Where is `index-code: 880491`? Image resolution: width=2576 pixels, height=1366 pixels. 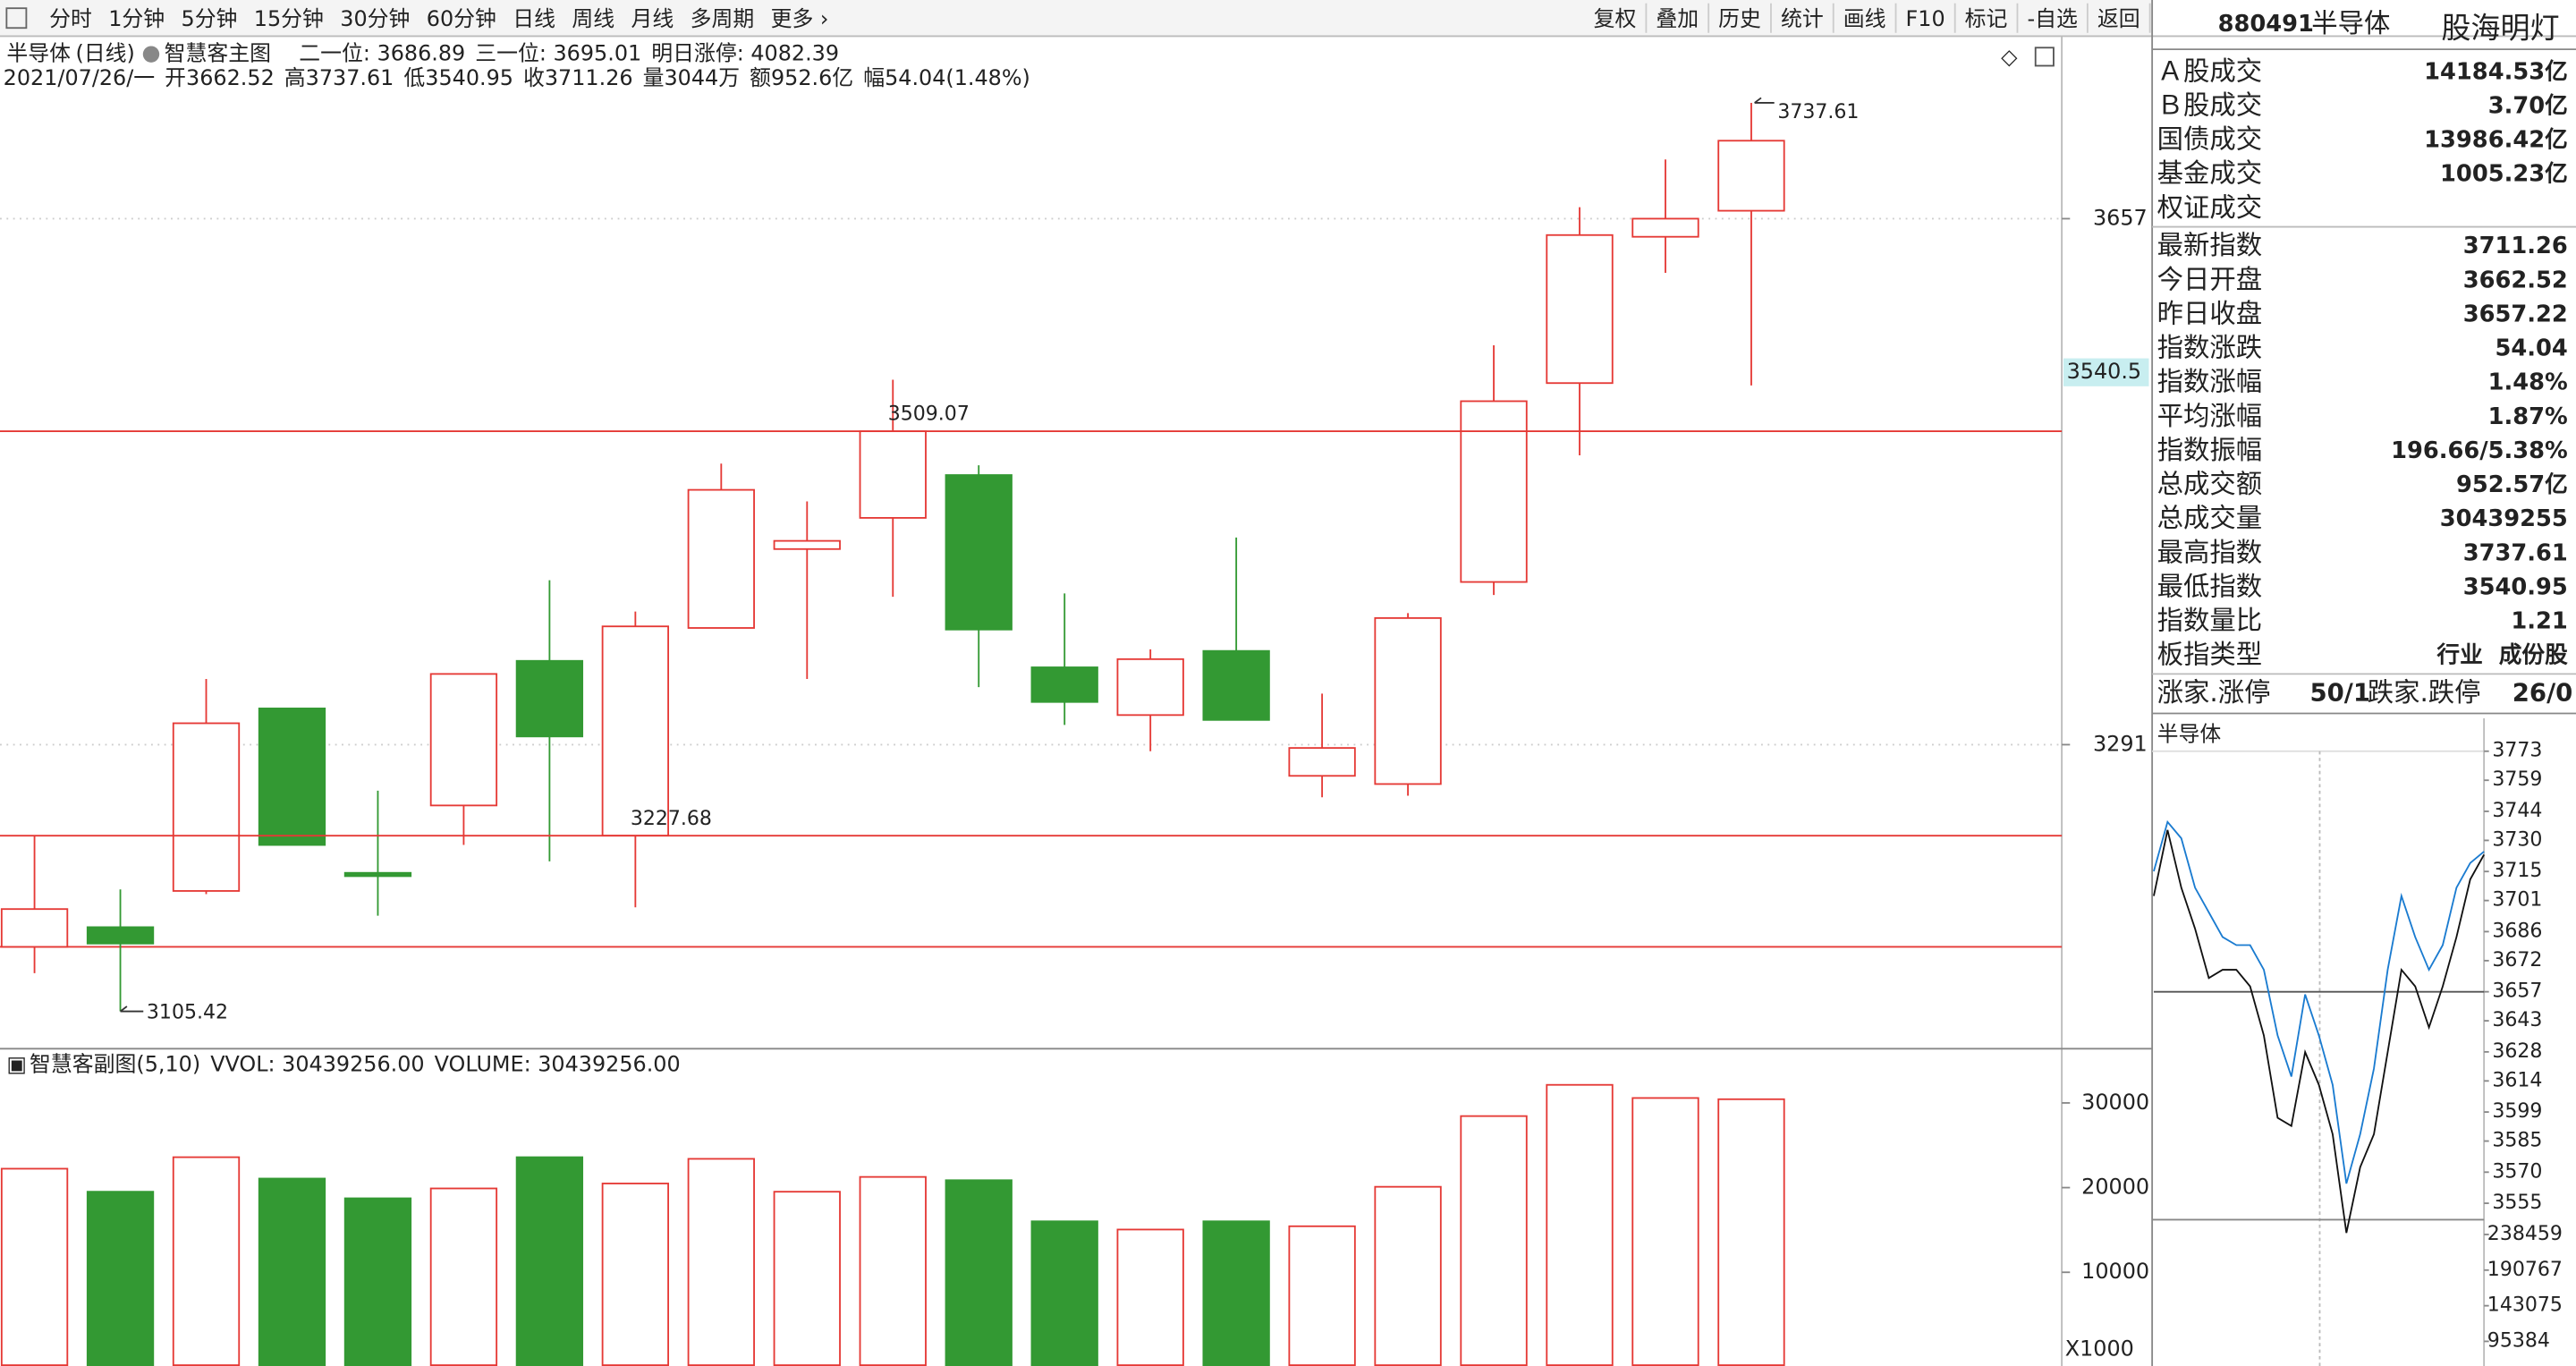
index-code: 880491 is located at coordinates (2266, 24).